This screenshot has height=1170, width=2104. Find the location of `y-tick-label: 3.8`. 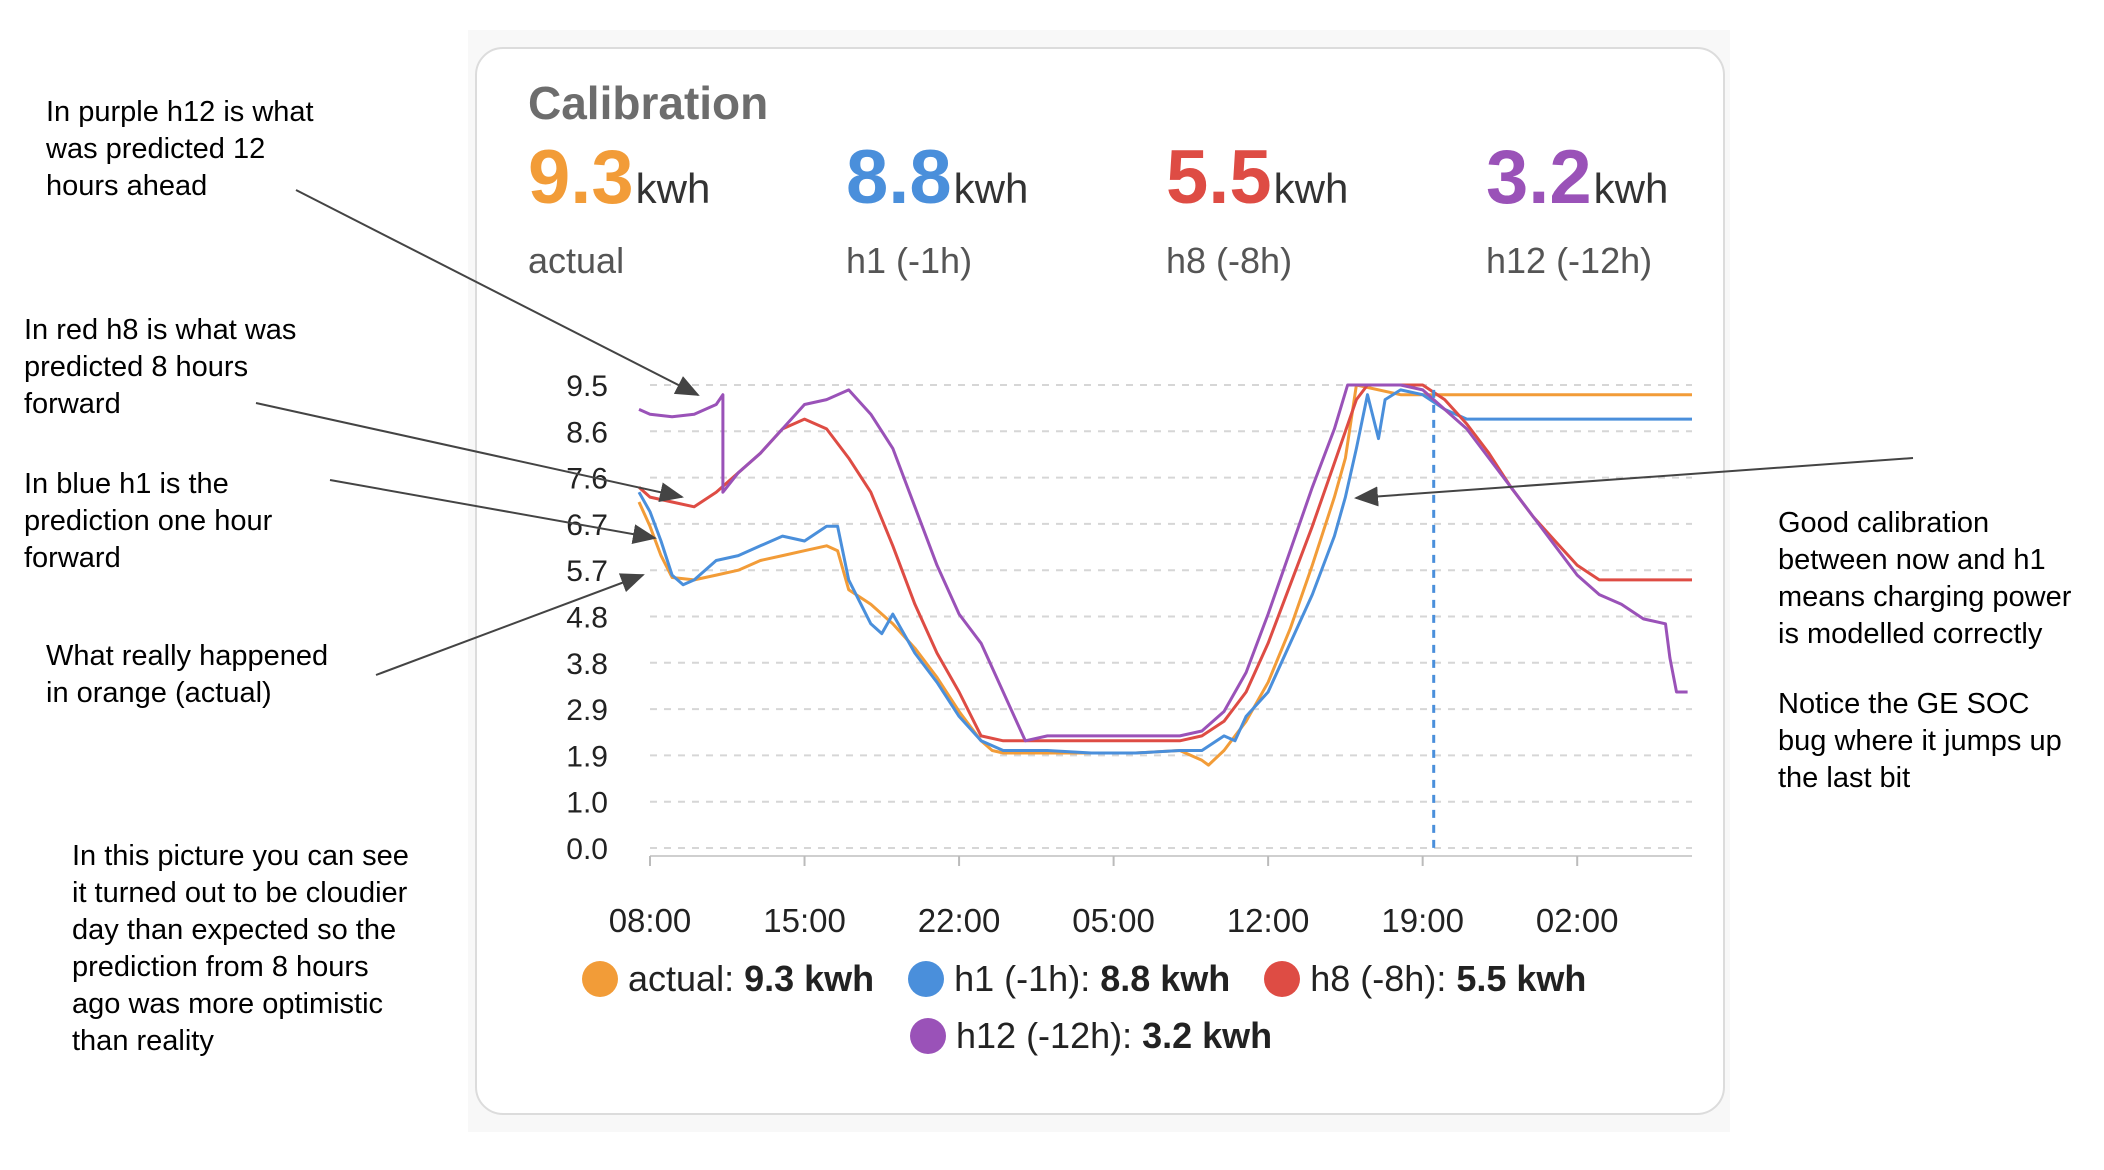

y-tick-label: 3.8 is located at coordinates (587, 664).